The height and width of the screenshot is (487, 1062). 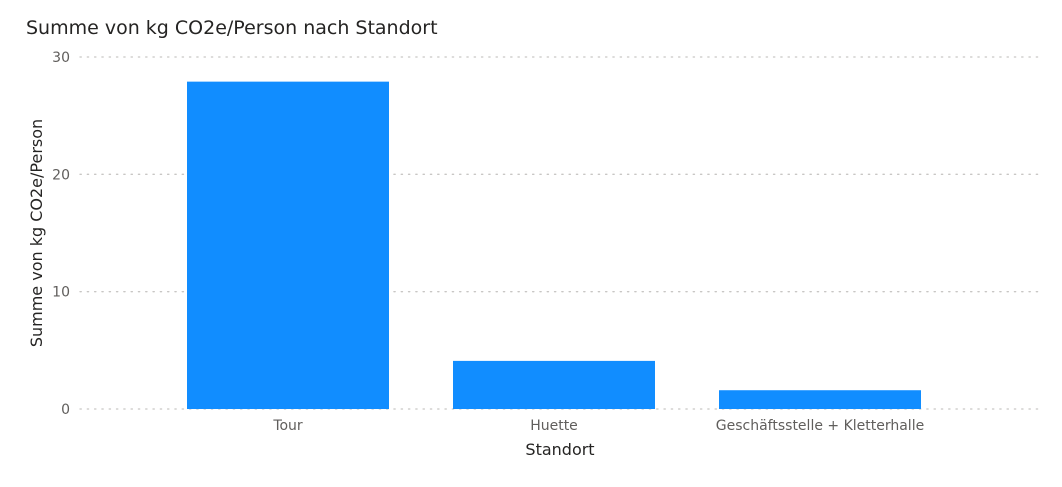 I want to click on y-axis-ticks: 0 10 20 30, so click(x=61, y=234).